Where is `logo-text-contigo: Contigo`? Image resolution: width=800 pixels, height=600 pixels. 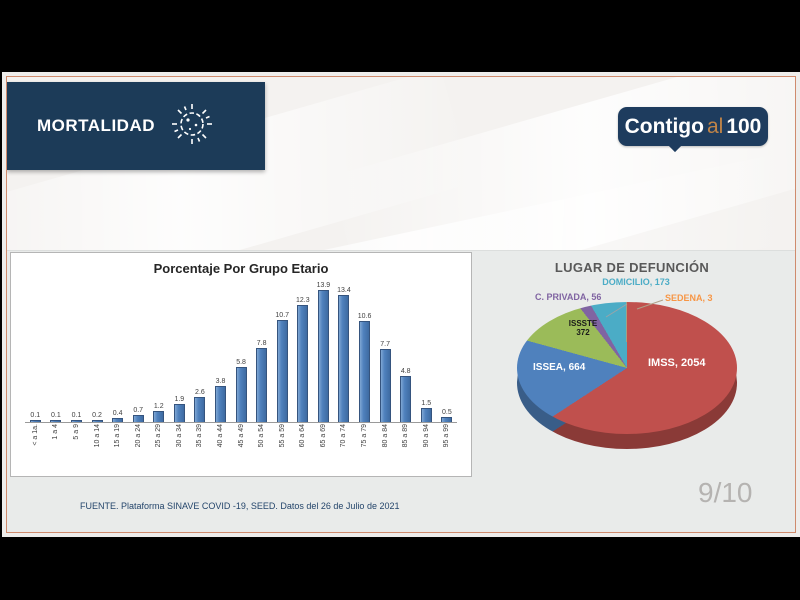
logo-text-contigo: Contigo is located at coordinates (664, 126).